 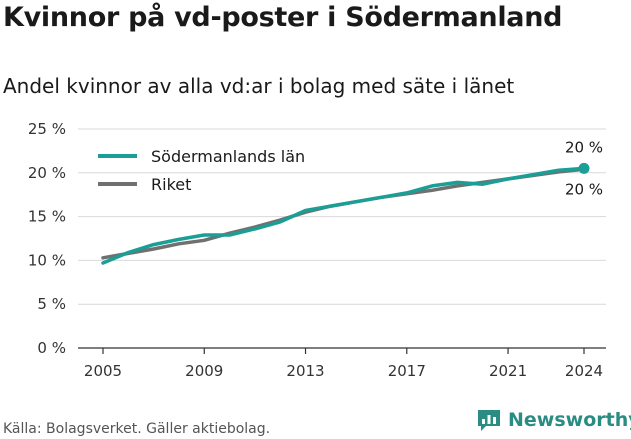 What do you see at coordinates (47, 173) in the screenshot?
I see `y-tick-label: 20 %` at bounding box center [47, 173].